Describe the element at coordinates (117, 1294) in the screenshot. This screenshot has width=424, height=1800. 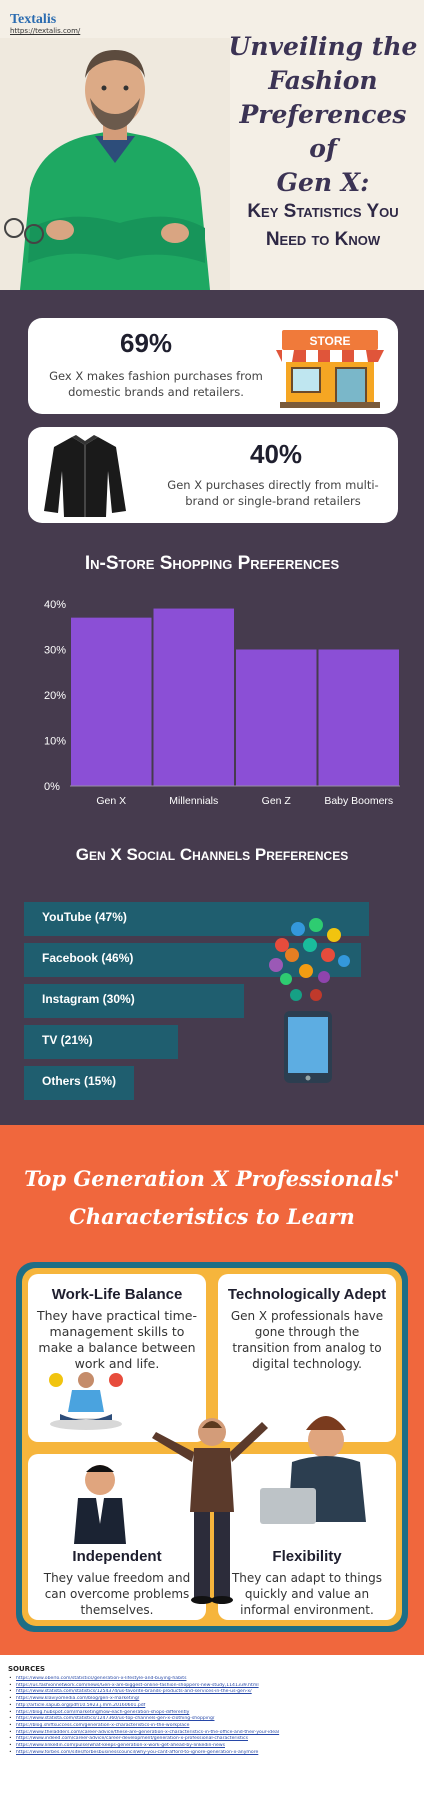
I see `characteristic-heading: Work-Life Balance` at that location.